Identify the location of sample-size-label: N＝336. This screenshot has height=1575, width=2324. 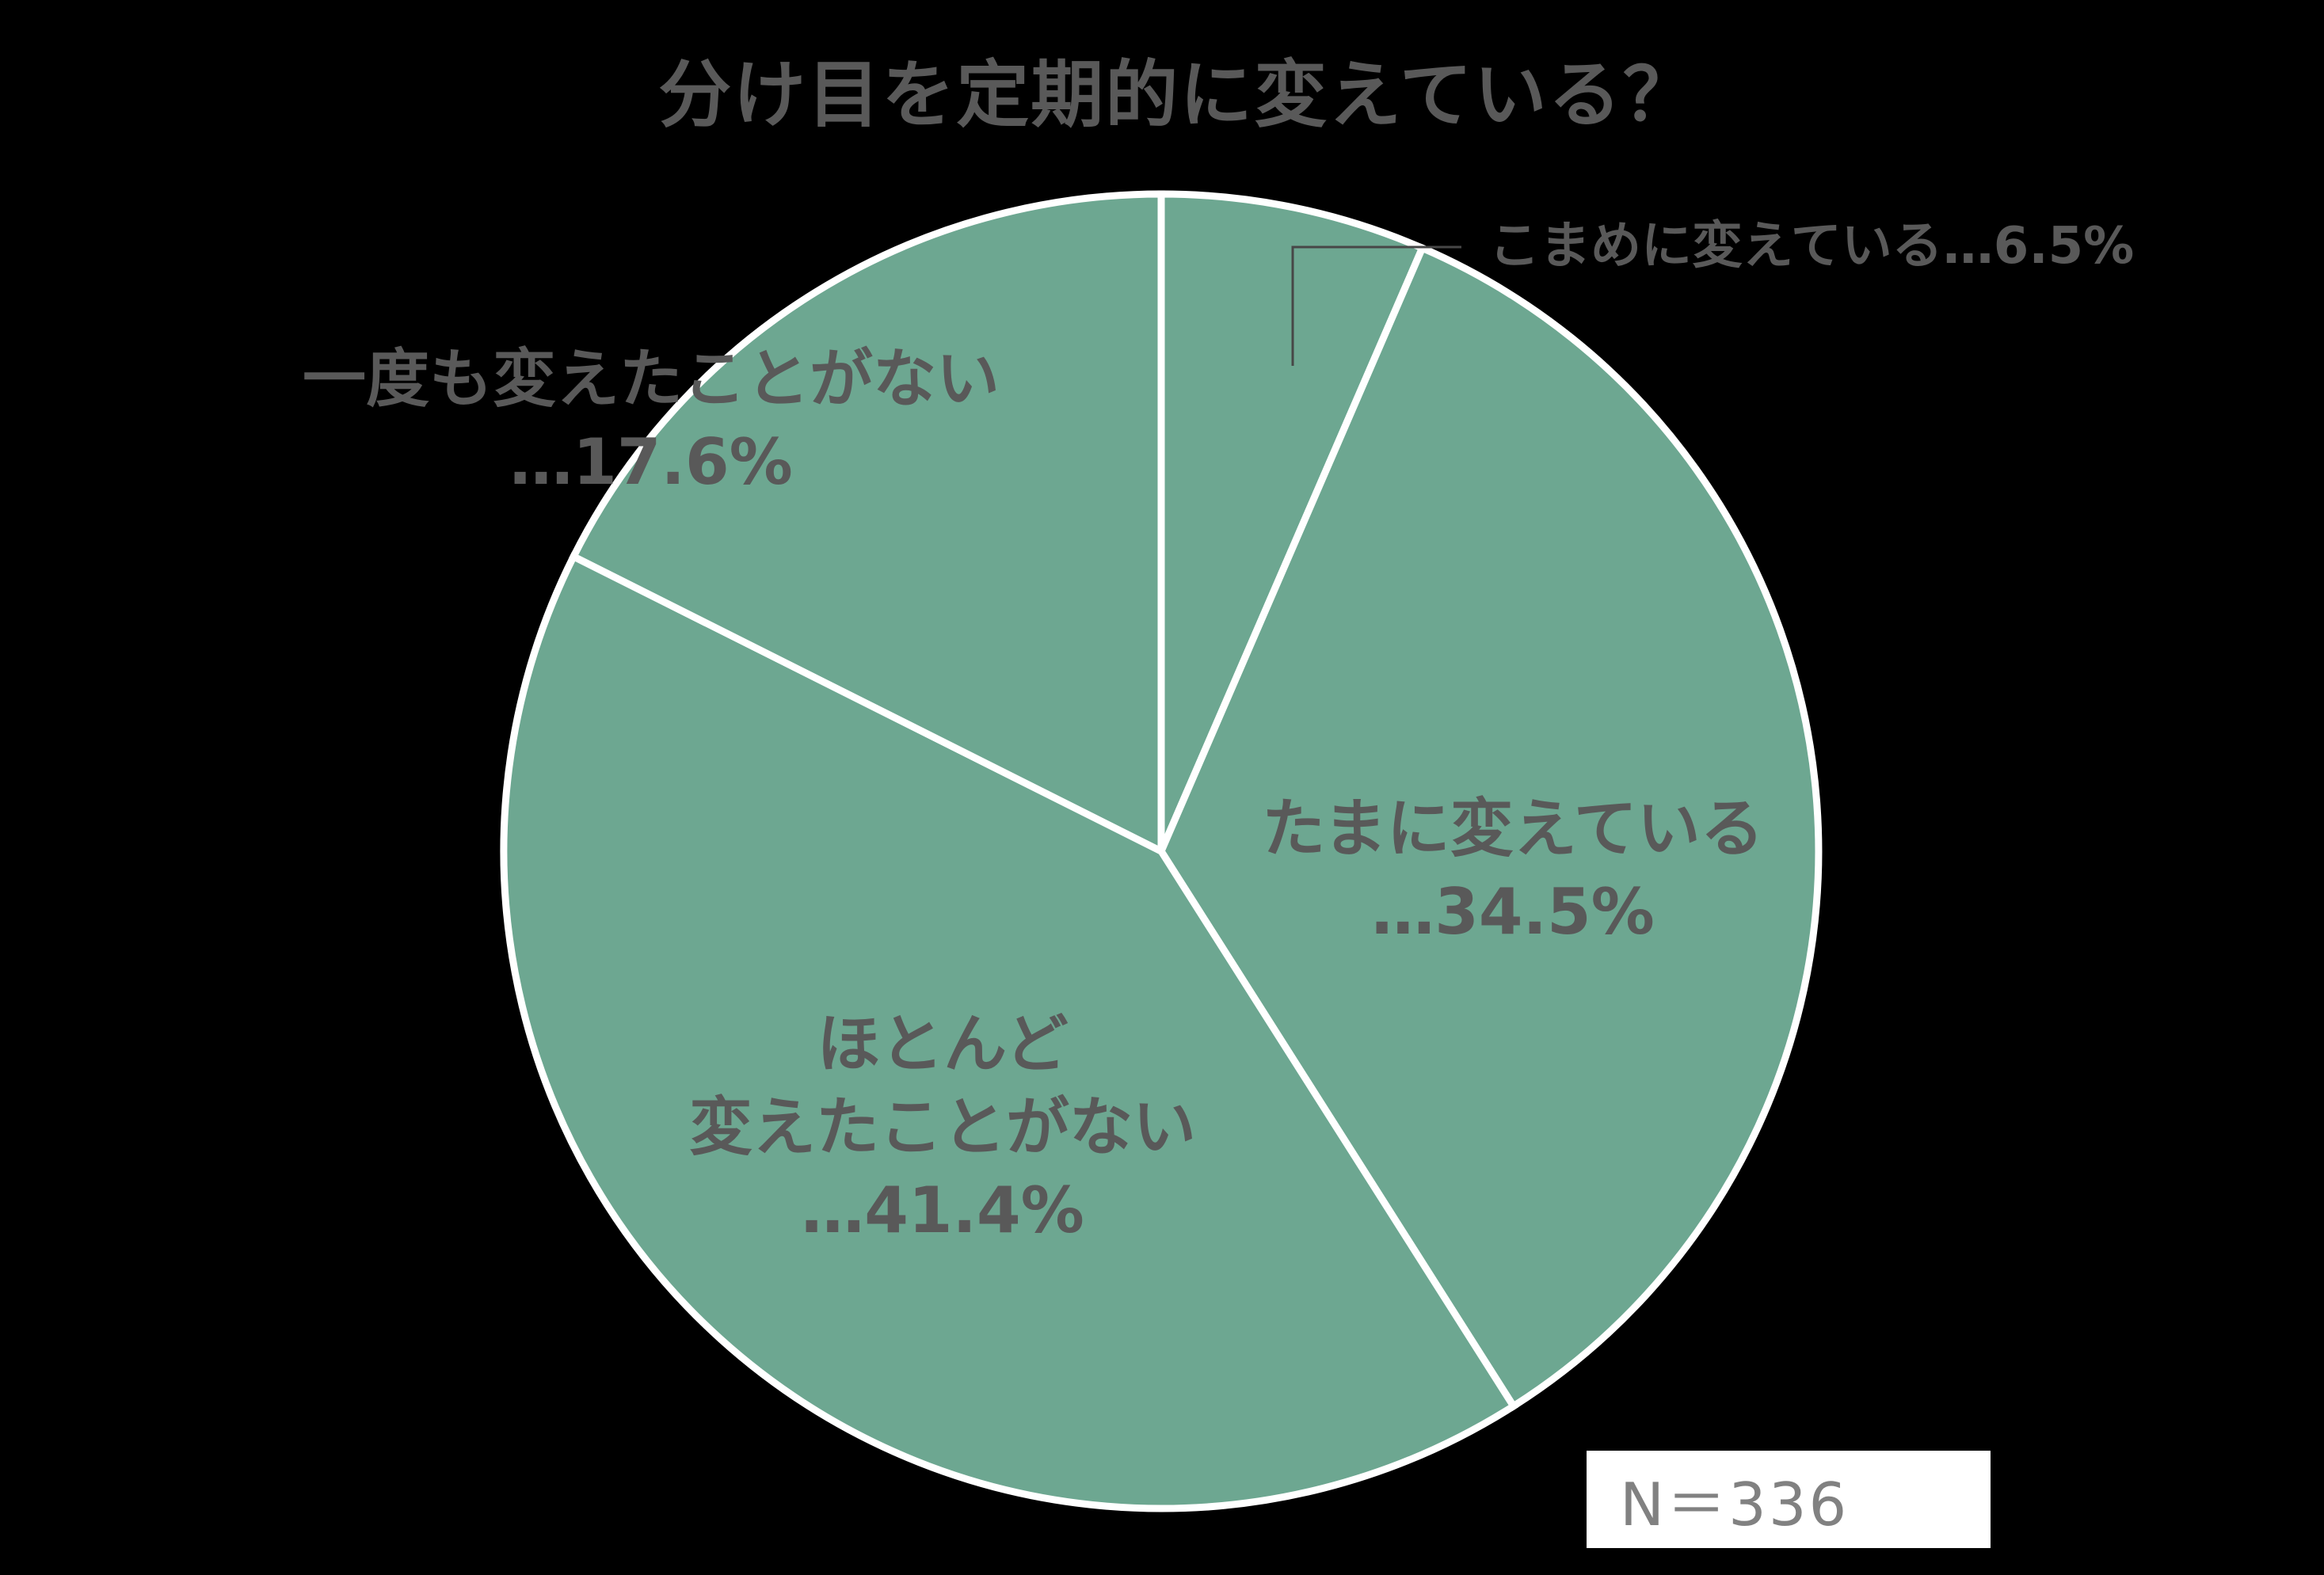
(1735, 1504).